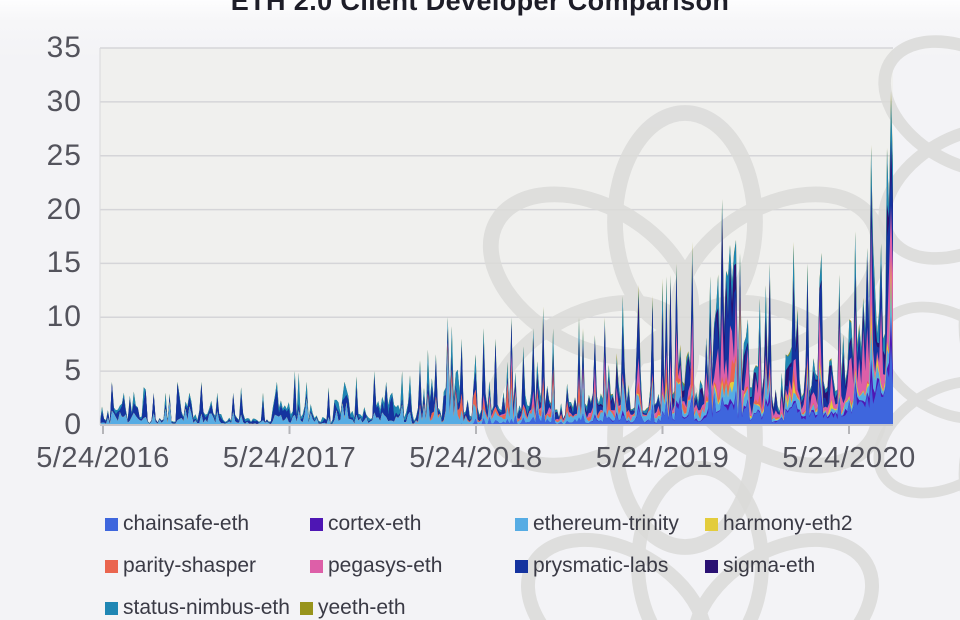  I want to click on legend-item-cortex-eth: cortex-eth, so click(366, 523).